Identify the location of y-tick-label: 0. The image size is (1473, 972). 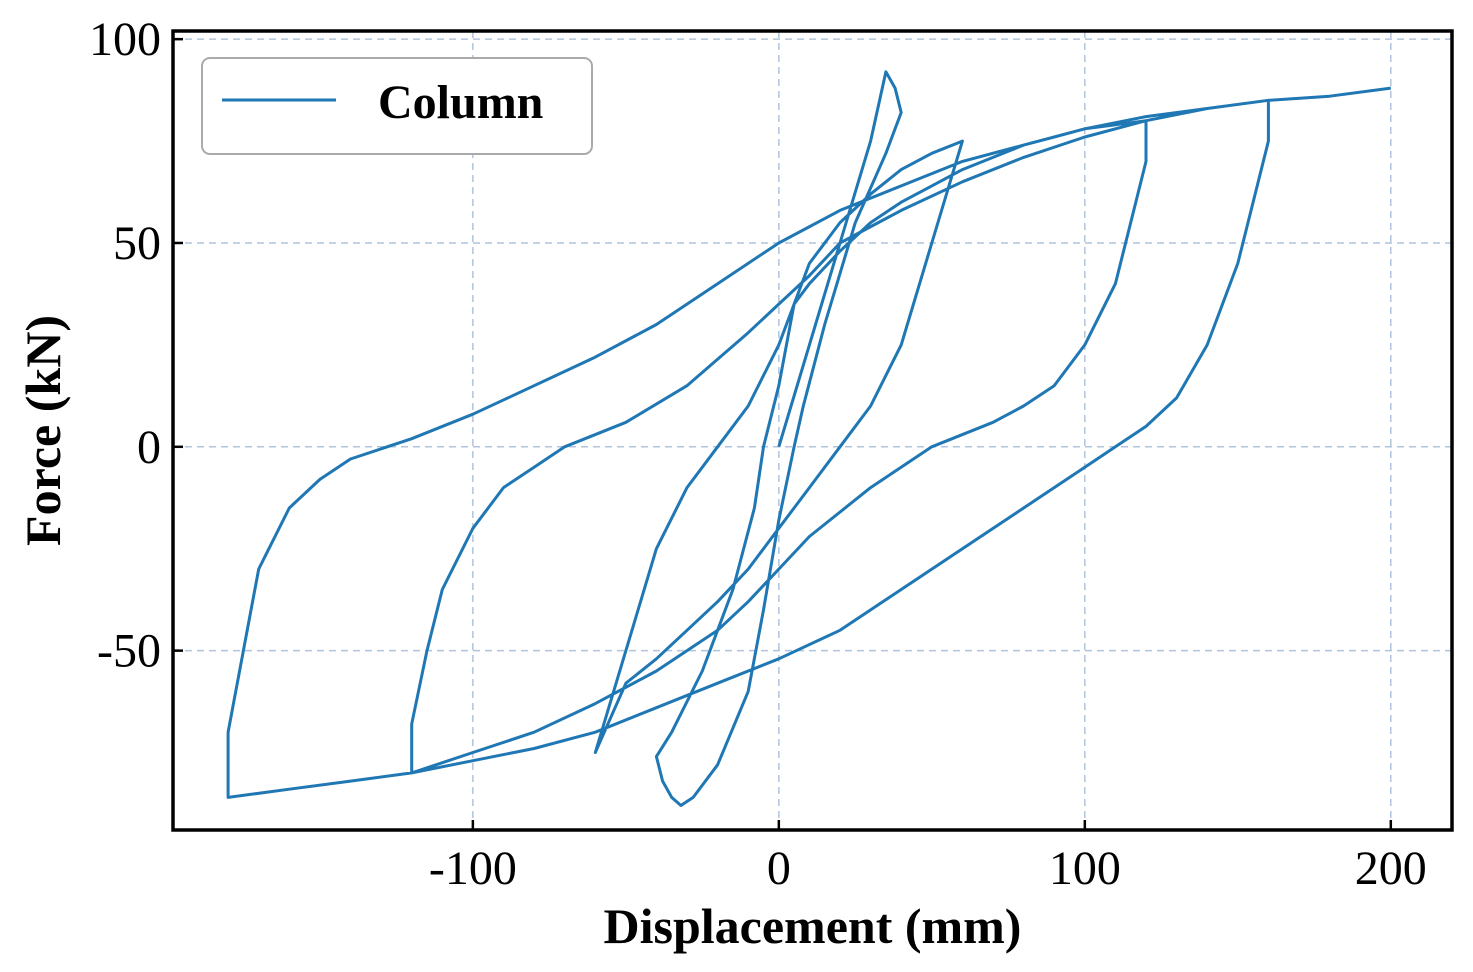
(149, 447).